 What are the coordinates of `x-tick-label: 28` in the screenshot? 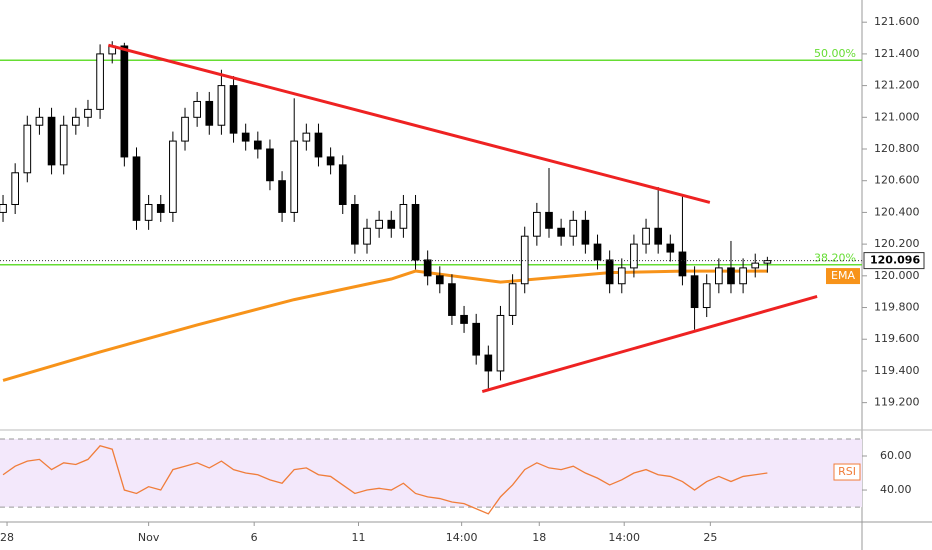 It's located at (7, 537).